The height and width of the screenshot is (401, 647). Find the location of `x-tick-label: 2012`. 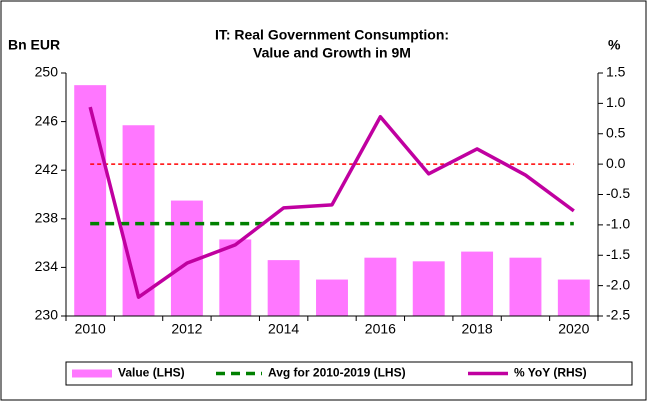

x-tick-label: 2012 is located at coordinates (186, 329).